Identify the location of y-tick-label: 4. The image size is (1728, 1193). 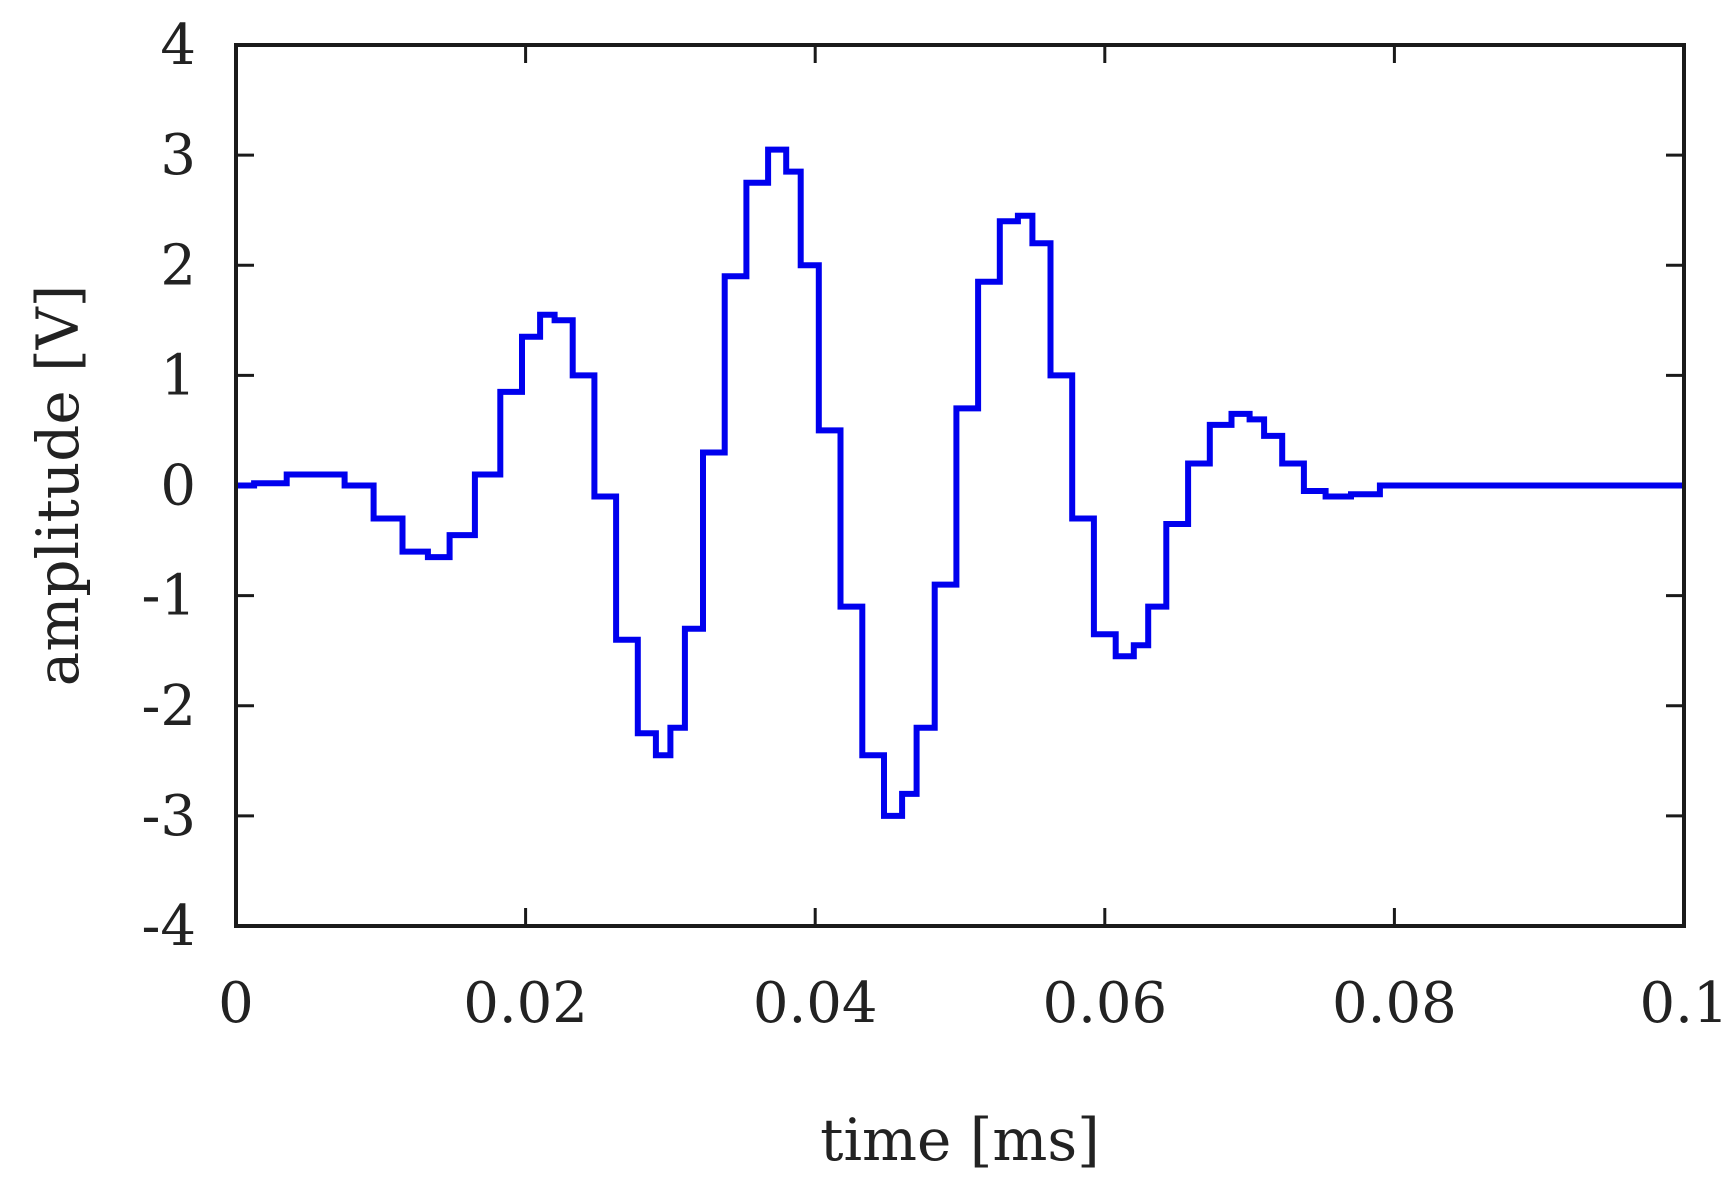
(178, 45).